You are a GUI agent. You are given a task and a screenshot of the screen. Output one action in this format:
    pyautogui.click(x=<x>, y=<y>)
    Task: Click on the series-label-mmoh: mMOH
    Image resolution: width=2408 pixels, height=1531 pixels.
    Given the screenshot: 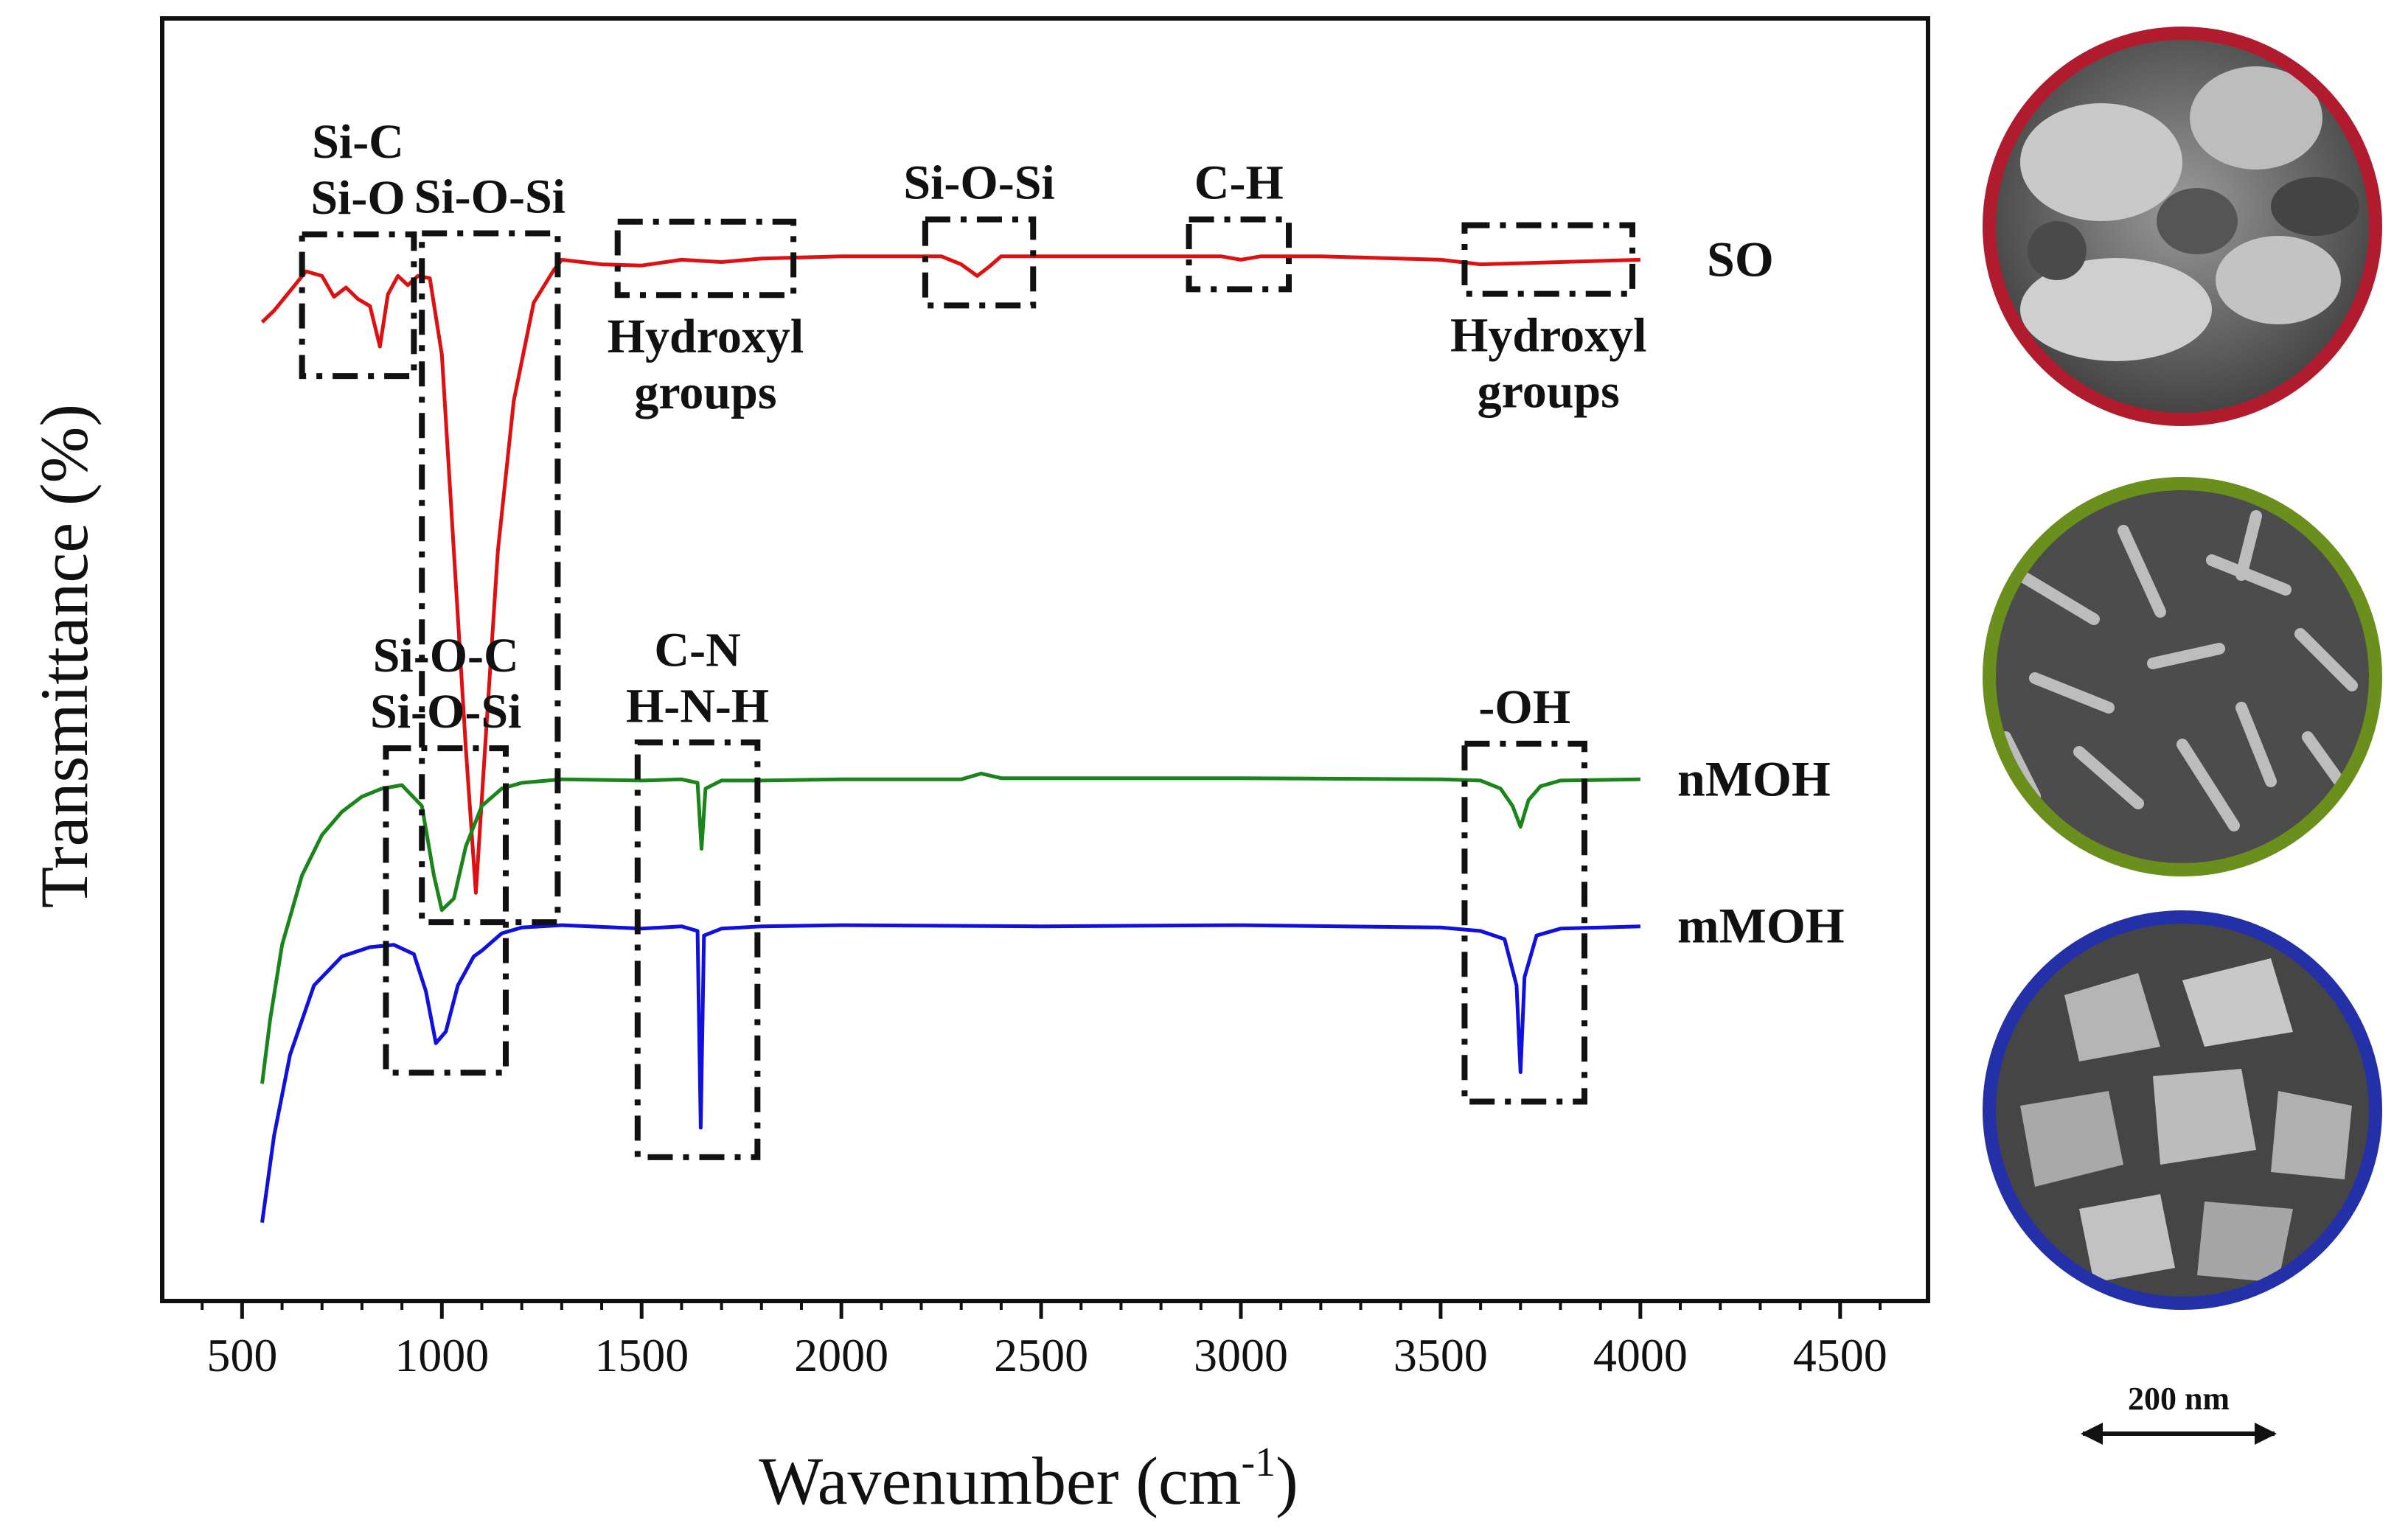 What is the action you would take?
    pyautogui.click(x=1761, y=926)
    